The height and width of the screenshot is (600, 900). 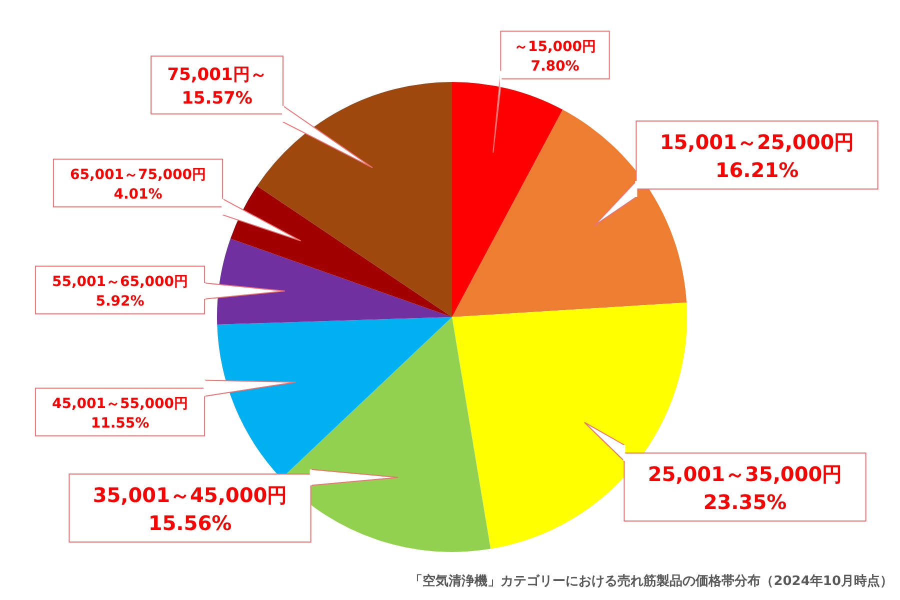 What do you see at coordinates (120, 282) in the screenshot?
I see `slice-label: 55,001～65,000円` at bounding box center [120, 282].